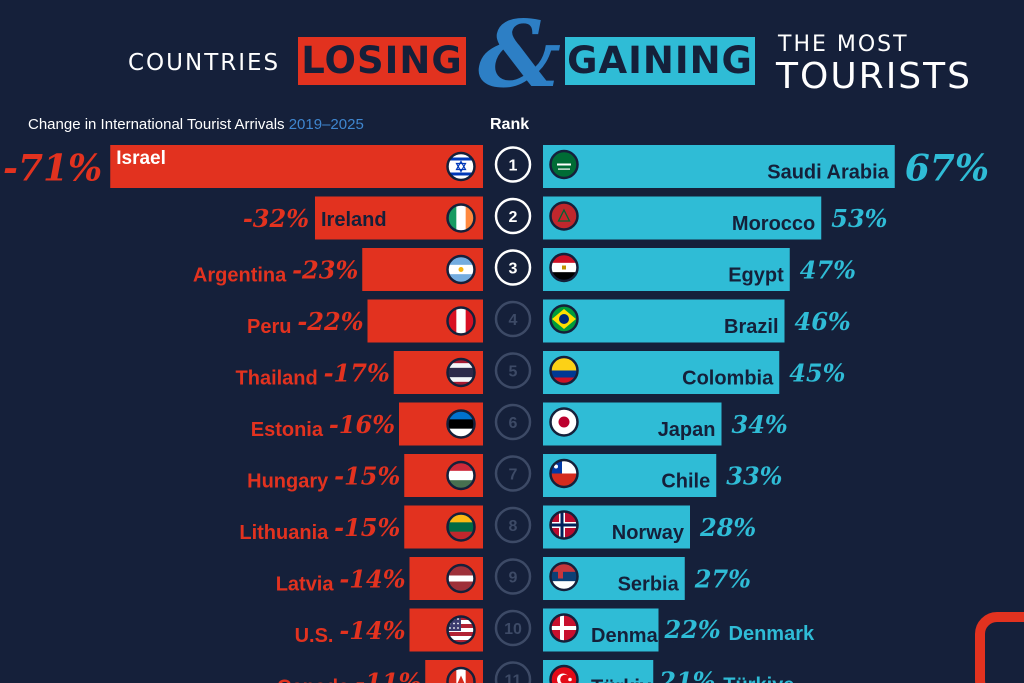 This screenshot has height=683, width=1024. What do you see at coordinates (388, 675) in the screenshot?
I see `value-label-losing-canada: -11%` at bounding box center [388, 675].